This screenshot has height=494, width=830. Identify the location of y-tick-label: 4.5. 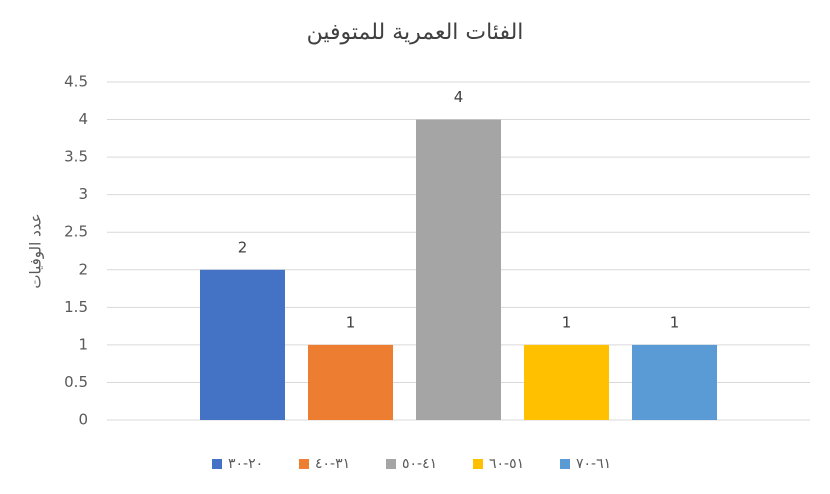
(76, 82).